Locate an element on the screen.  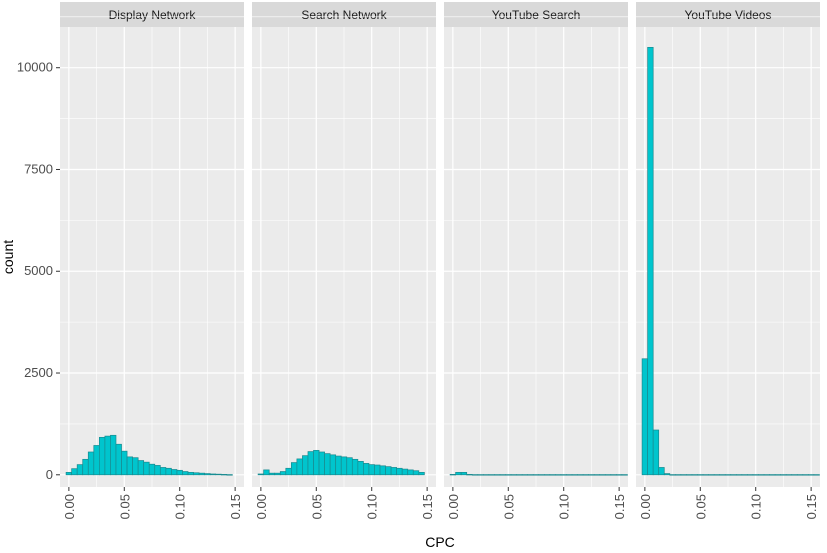
y-tick-label: 0 is located at coordinates (49, 474).